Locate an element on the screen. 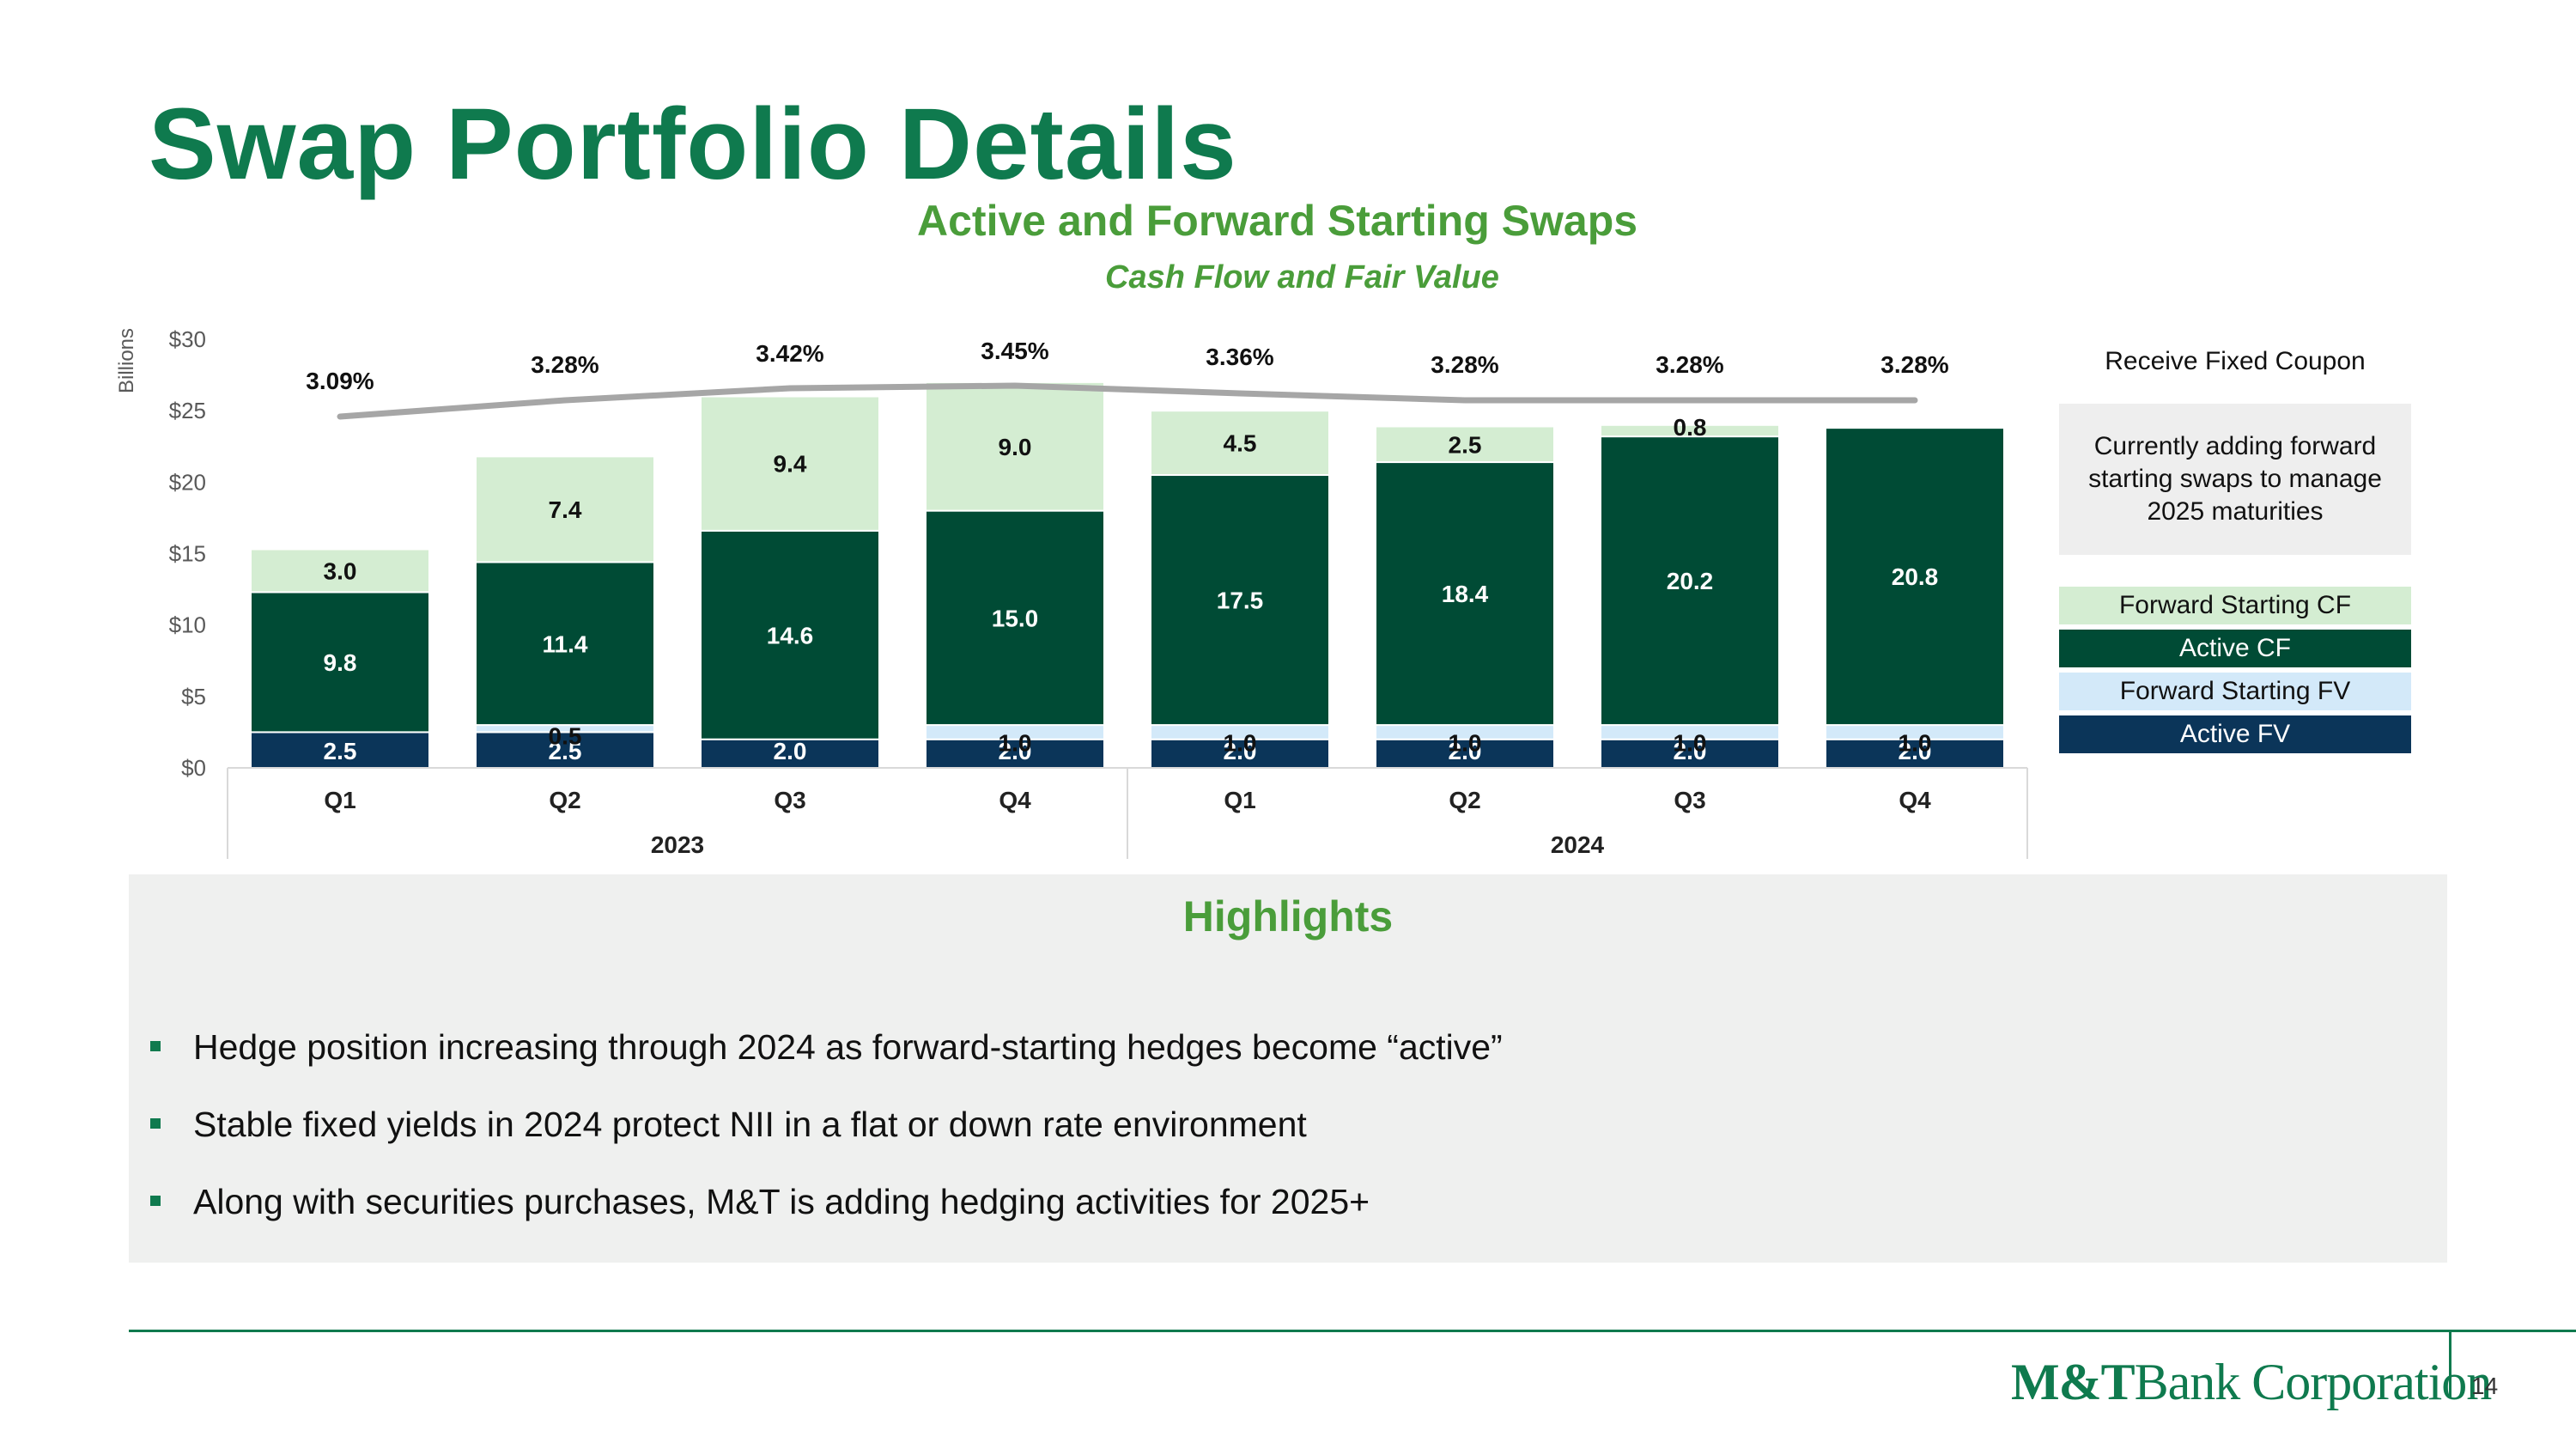 The height and width of the screenshot is (1449, 2576). y-tick-label: $5 is located at coordinates (193, 696).